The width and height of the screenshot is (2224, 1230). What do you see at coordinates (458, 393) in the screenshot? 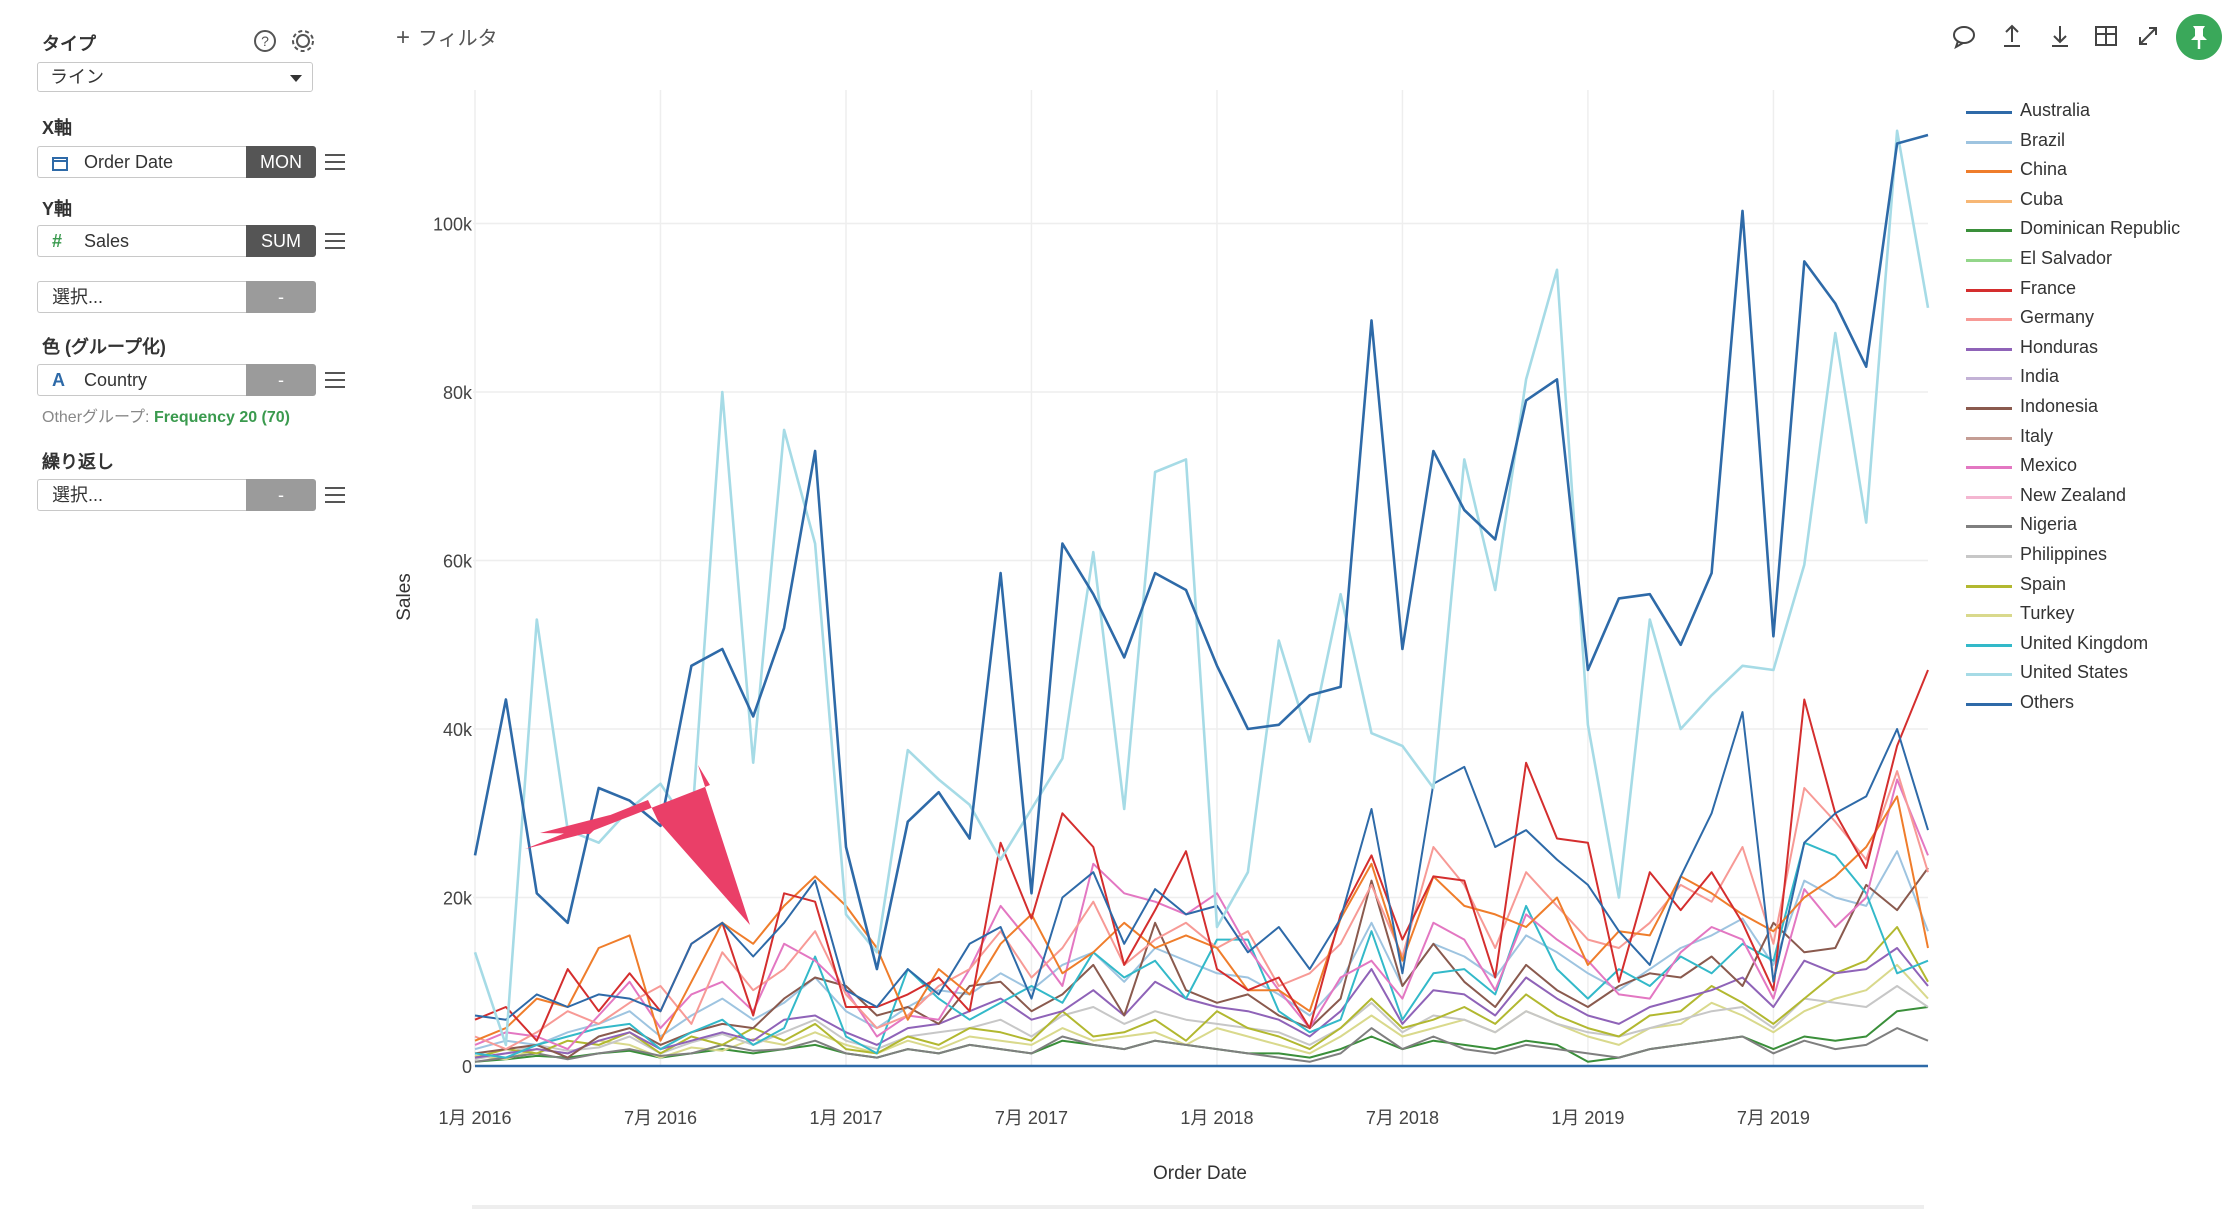
I see `y-tick-label: 80k` at bounding box center [458, 393].